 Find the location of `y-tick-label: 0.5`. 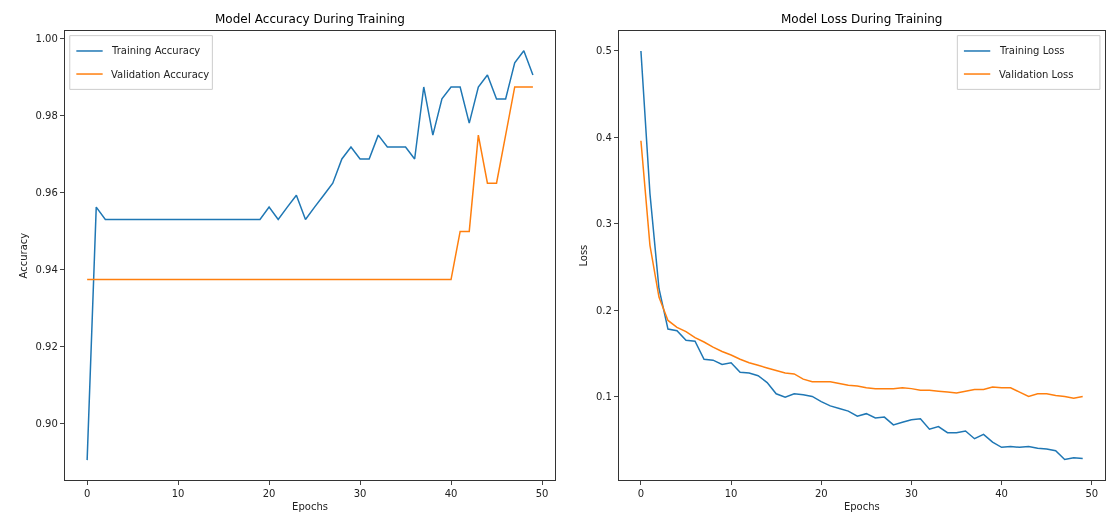

y-tick-label: 0.5 is located at coordinates (603, 51).